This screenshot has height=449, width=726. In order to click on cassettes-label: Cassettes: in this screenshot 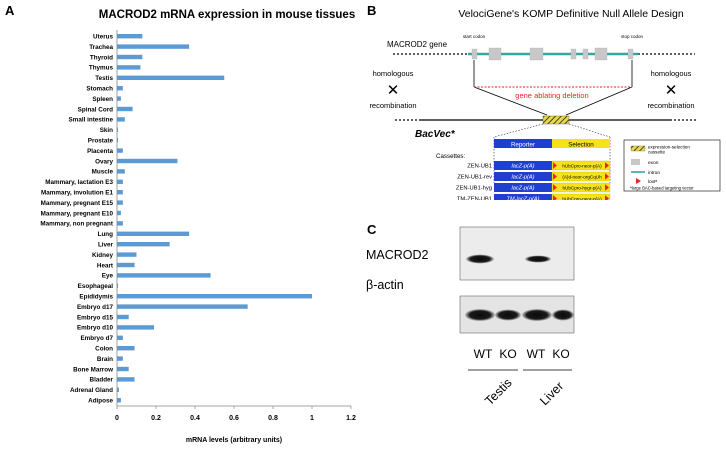, I will do `click(451, 156)`.